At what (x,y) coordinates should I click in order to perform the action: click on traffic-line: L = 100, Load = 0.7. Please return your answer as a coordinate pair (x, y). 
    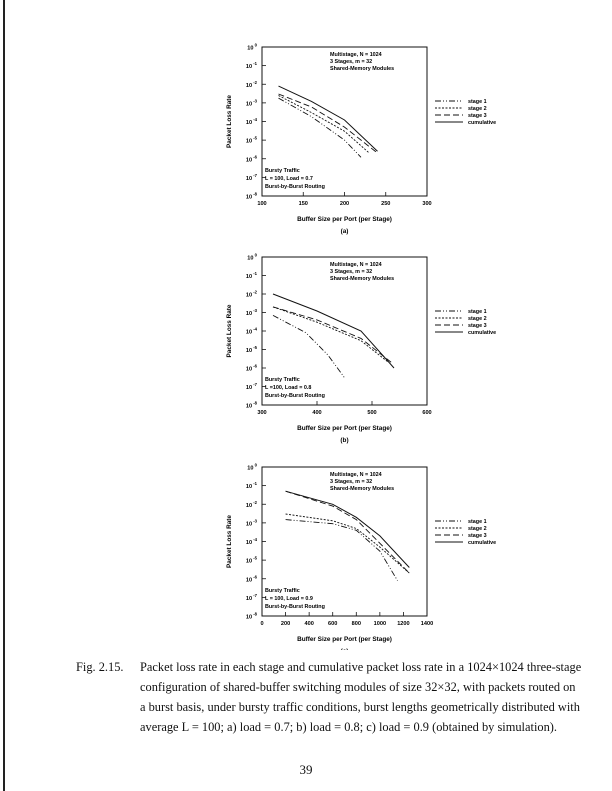
    Looking at the image, I should click on (289, 179).